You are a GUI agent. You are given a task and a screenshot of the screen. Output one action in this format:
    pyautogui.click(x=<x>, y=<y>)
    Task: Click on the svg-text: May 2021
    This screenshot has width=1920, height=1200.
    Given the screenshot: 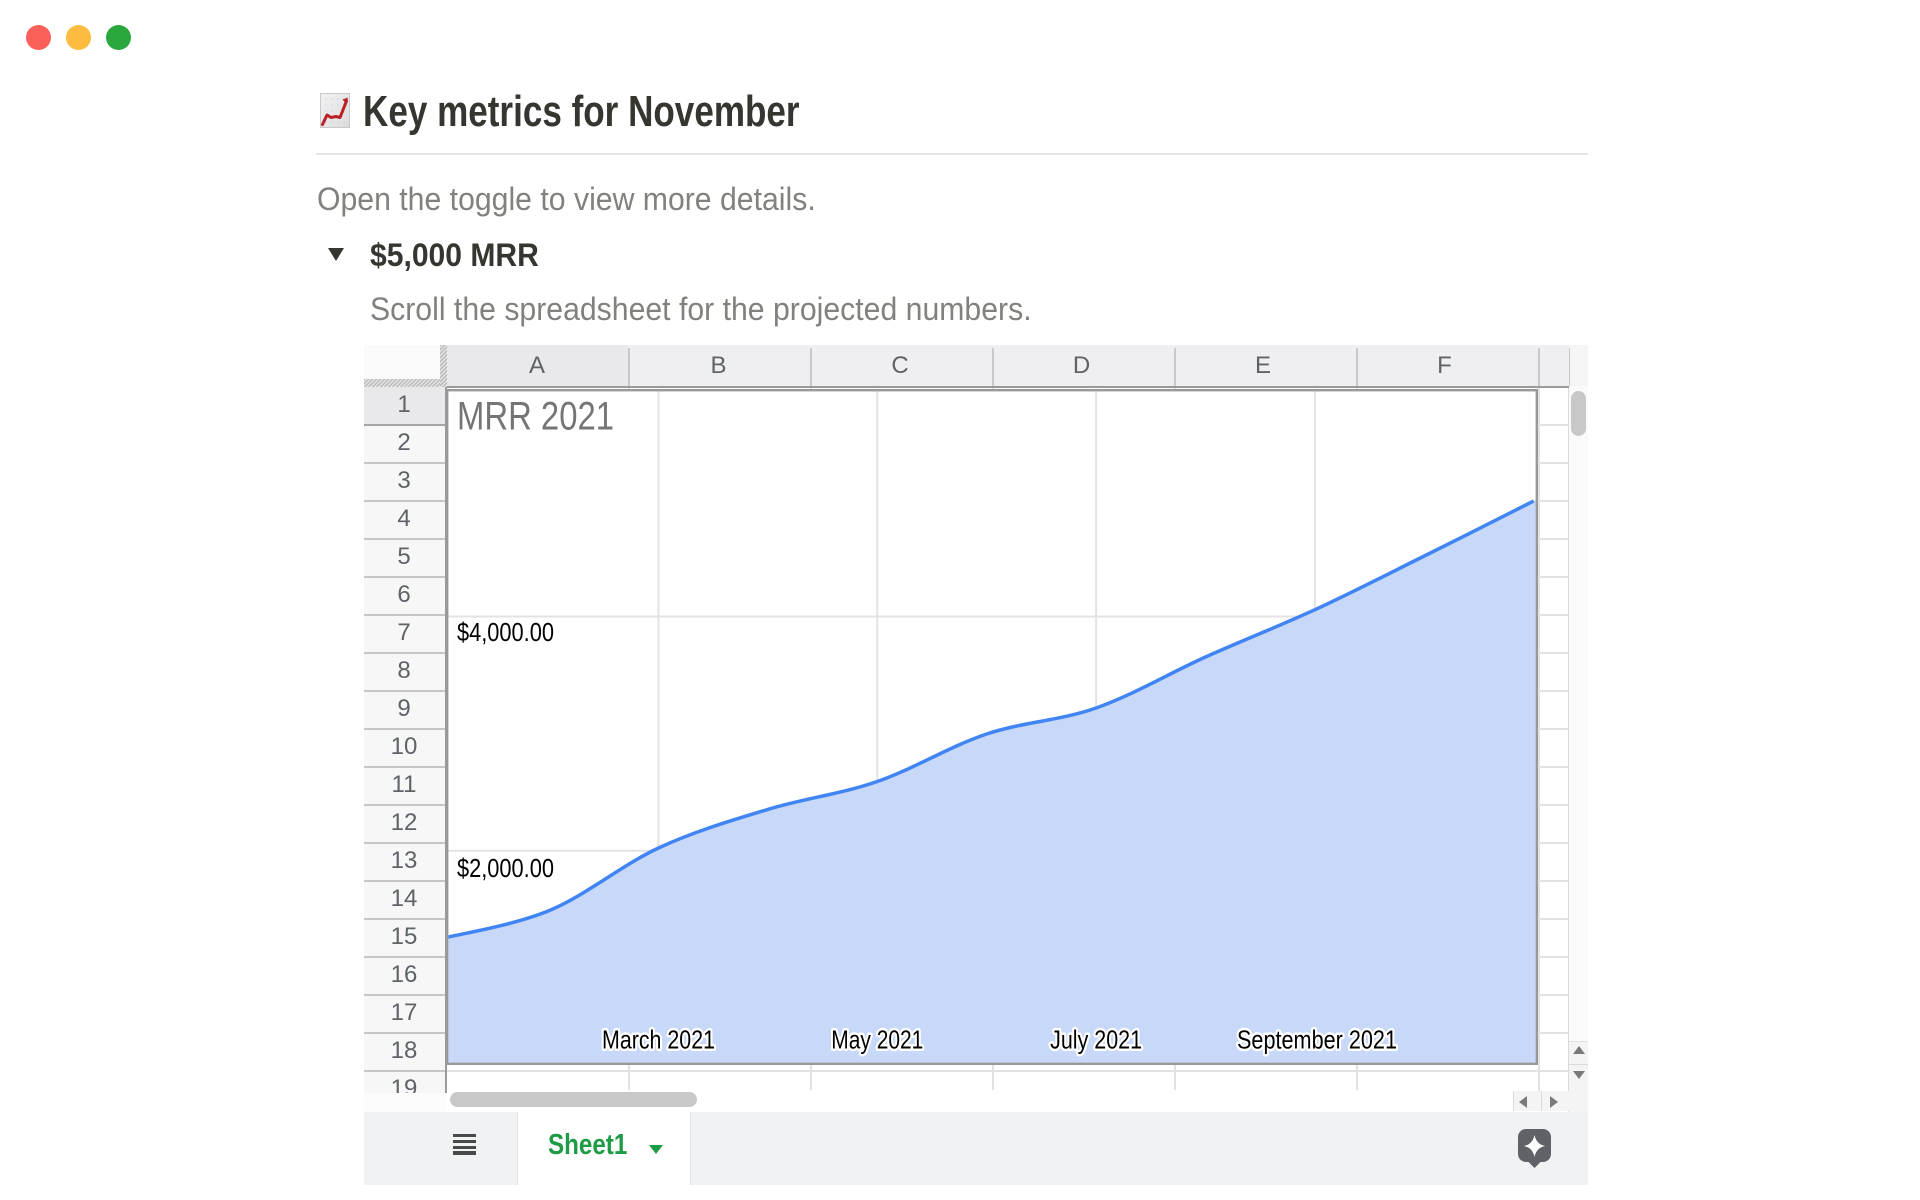 What is the action you would take?
    pyautogui.click(x=877, y=1040)
    